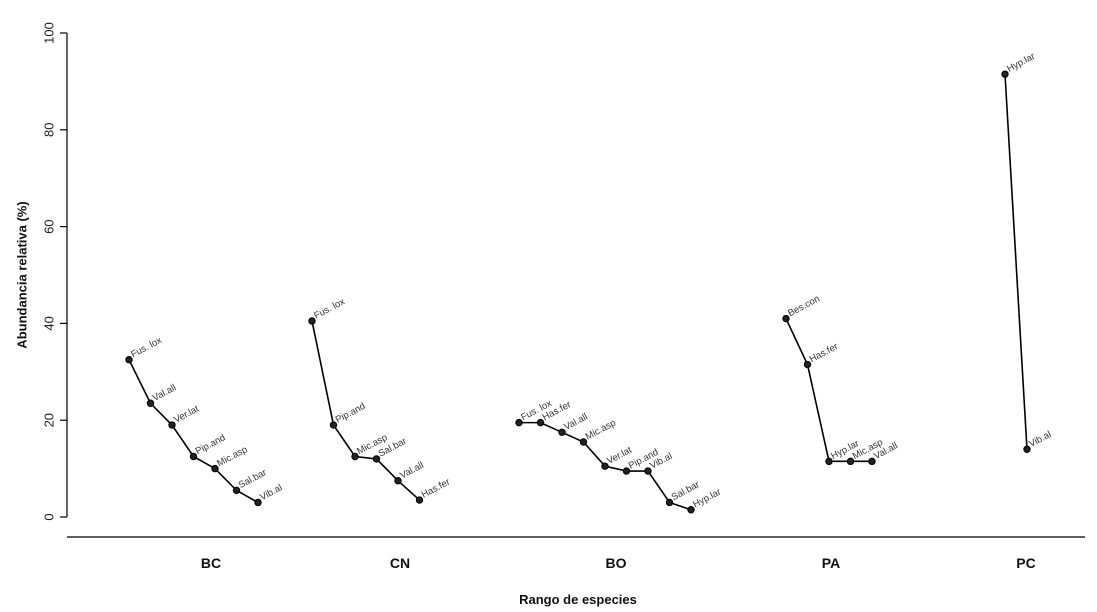  What do you see at coordinates (831, 563) in the screenshot?
I see `group-label-pa: PA` at bounding box center [831, 563].